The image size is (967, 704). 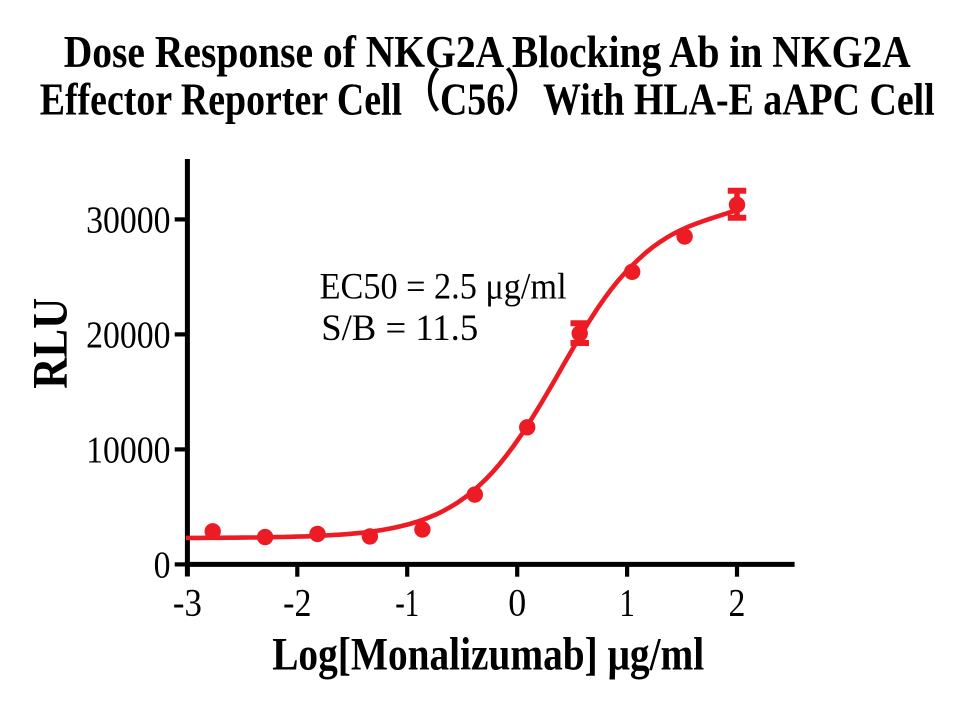 What do you see at coordinates (50, 343) in the screenshot?
I see `svg-text: RLU` at bounding box center [50, 343].